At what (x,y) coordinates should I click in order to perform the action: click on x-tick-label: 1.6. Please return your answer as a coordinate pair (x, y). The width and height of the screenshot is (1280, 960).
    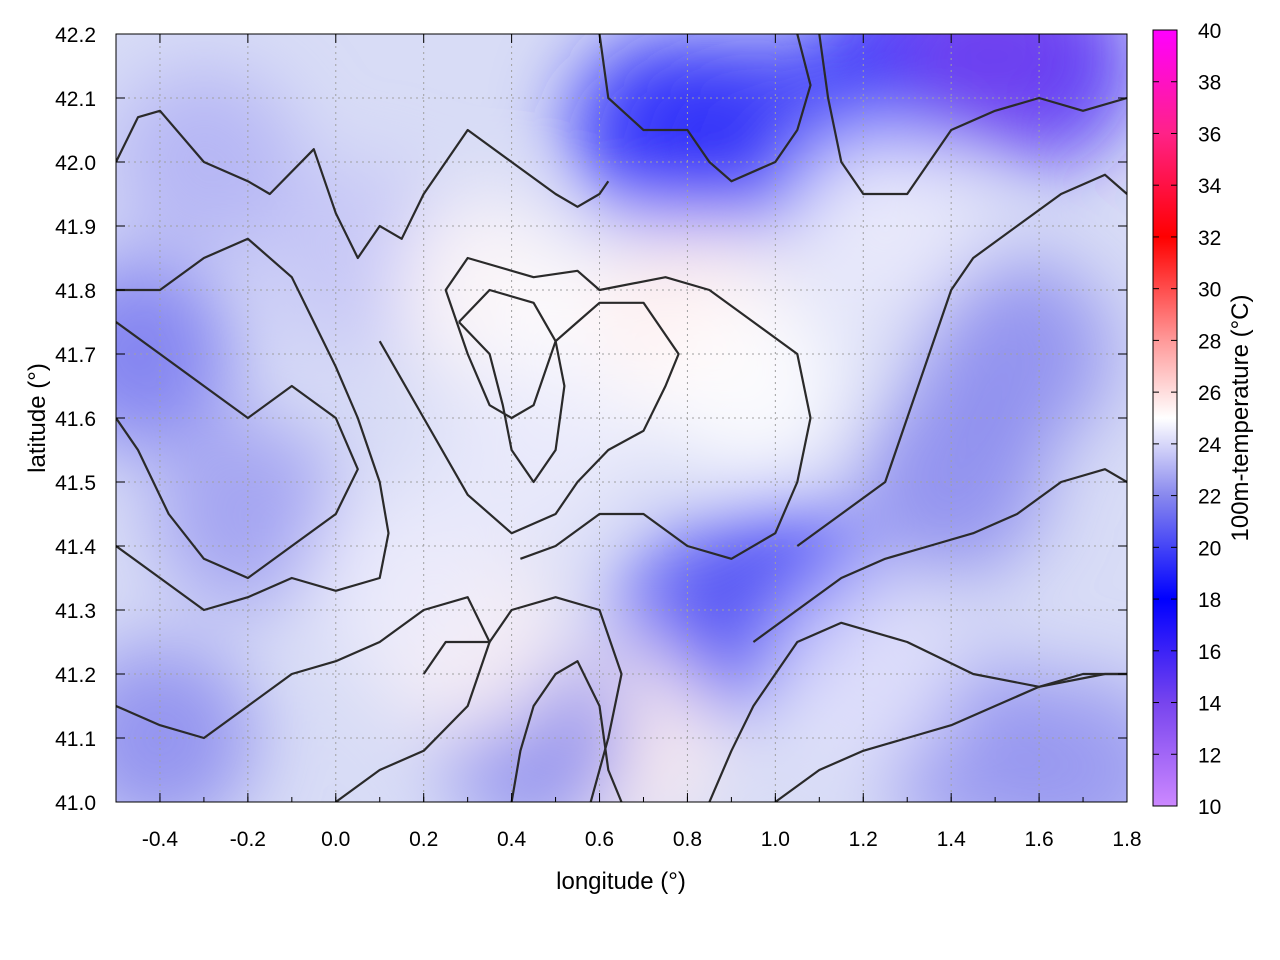
    Looking at the image, I should click on (1038, 839).